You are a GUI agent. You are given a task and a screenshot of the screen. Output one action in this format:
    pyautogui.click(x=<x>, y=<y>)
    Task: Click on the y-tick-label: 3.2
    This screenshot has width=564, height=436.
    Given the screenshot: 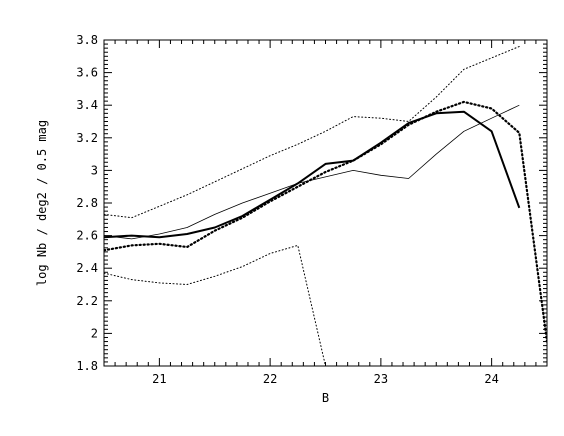 What is the action you would take?
    pyautogui.click(x=87, y=138)
    